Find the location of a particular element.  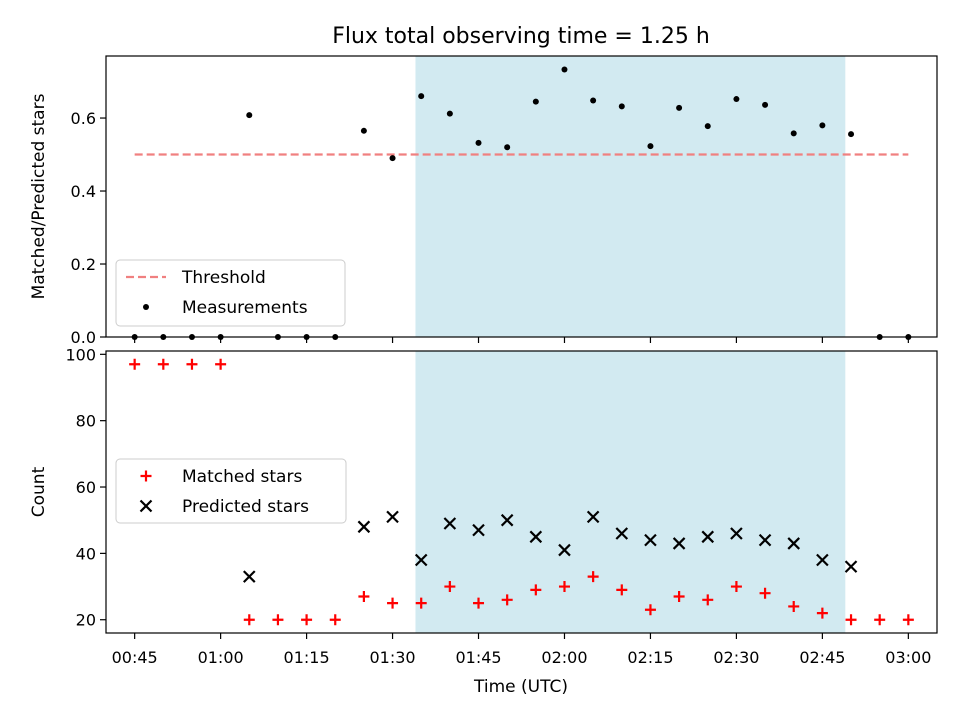

x-tick-label: 03:00 is located at coordinates (908, 657).